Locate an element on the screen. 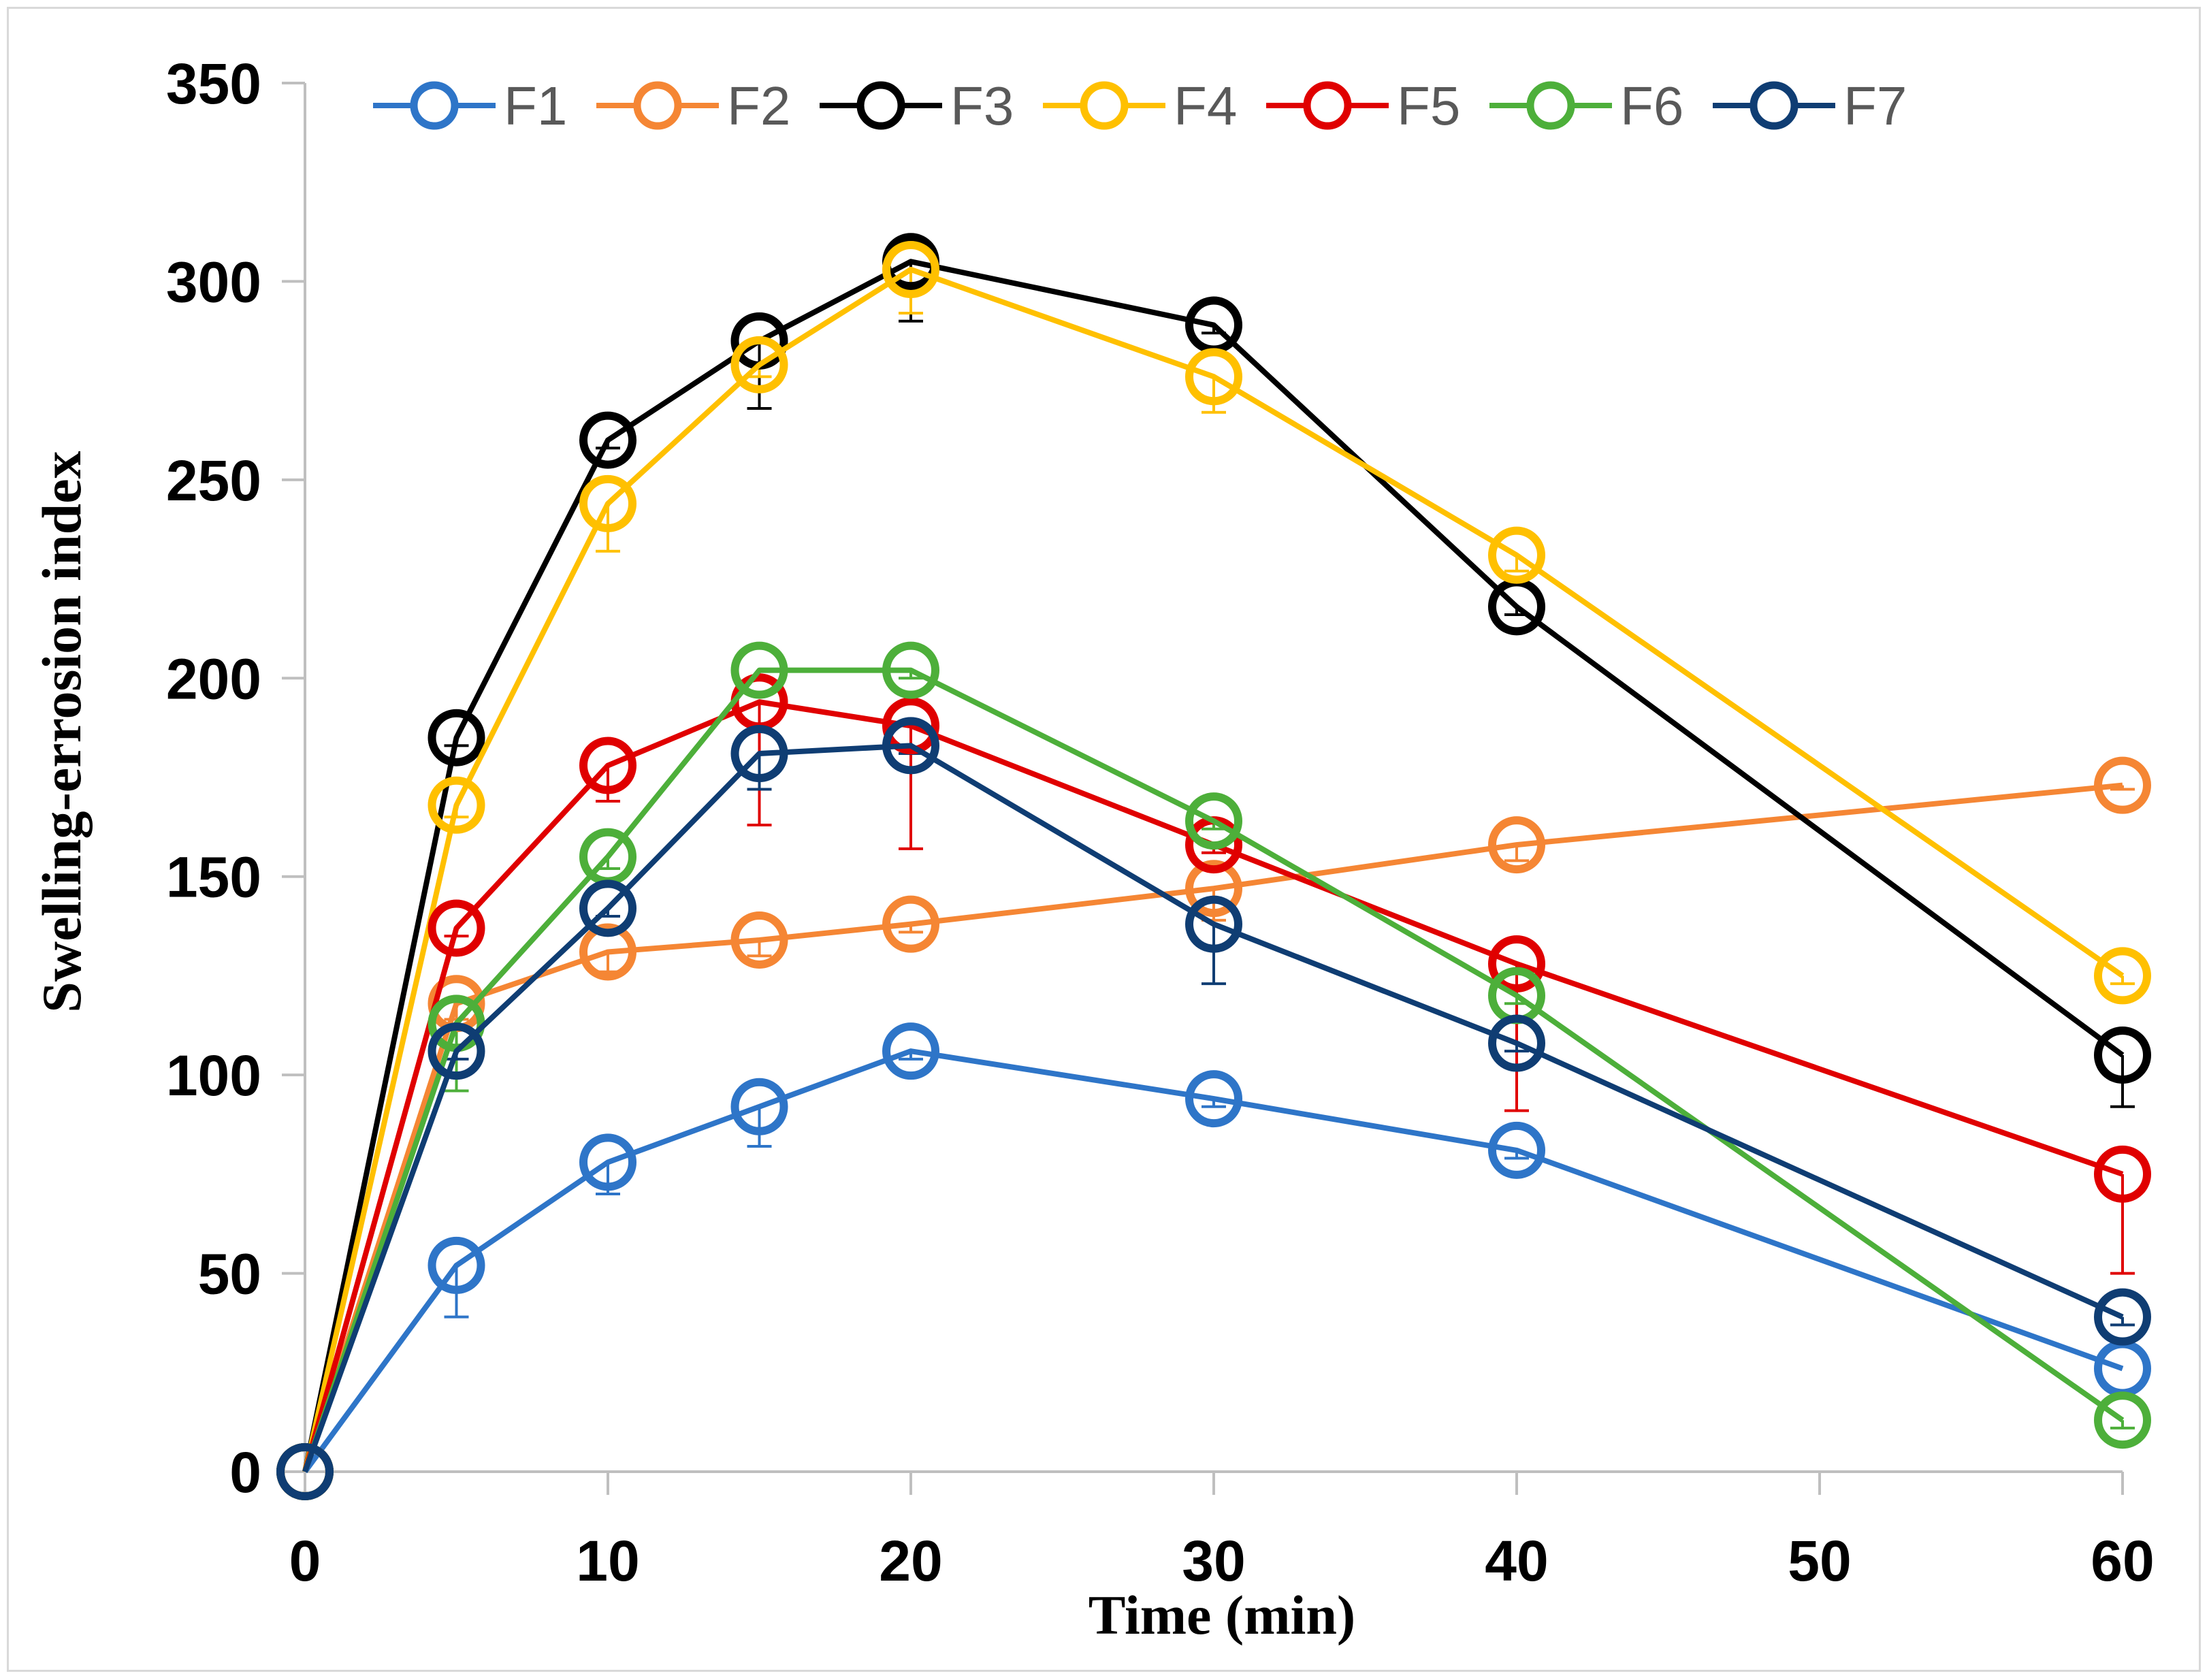 The image size is (2209, 1680). error-bars-f2 is located at coordinates (1289, 903).